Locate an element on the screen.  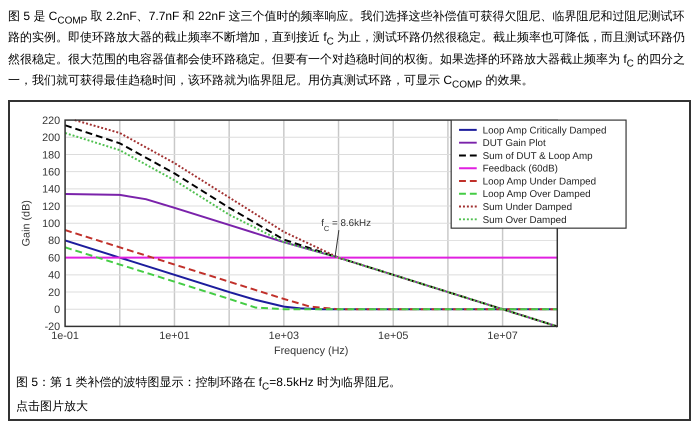
legend-label: Loop Amp Under Damped is located at coordinates (539, 181).